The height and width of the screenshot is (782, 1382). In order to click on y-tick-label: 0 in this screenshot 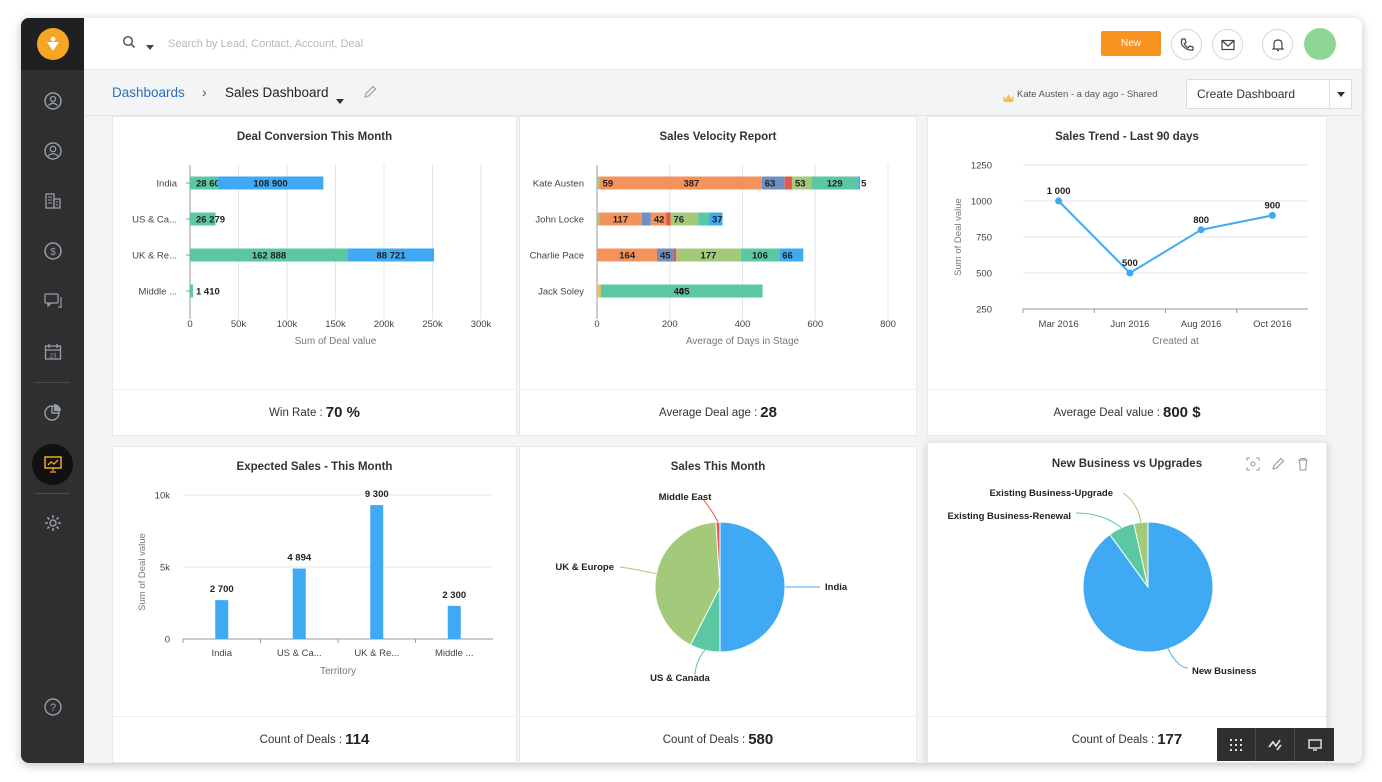, I will do `click(167, 640)`.